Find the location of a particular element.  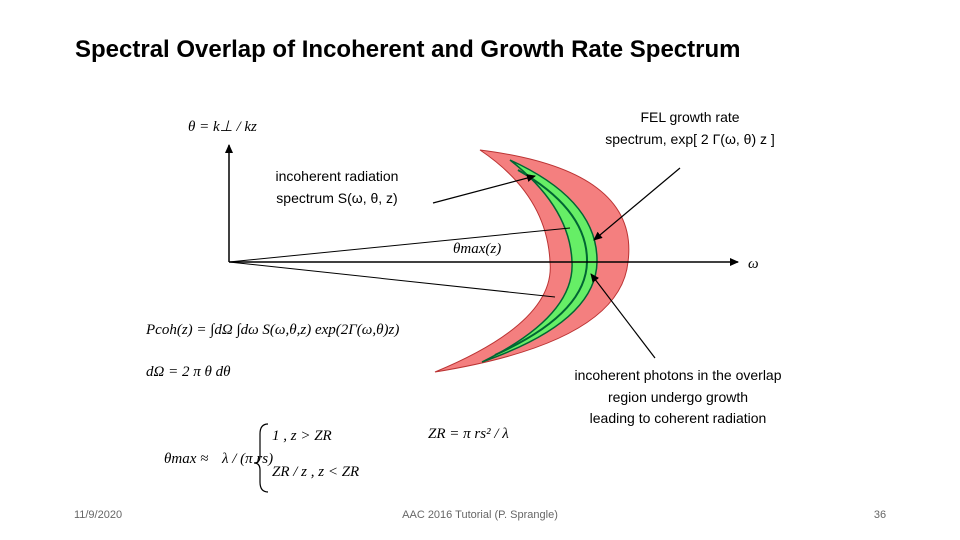

annotation: leading to coherent radiation is located at coordinates (678, 418).